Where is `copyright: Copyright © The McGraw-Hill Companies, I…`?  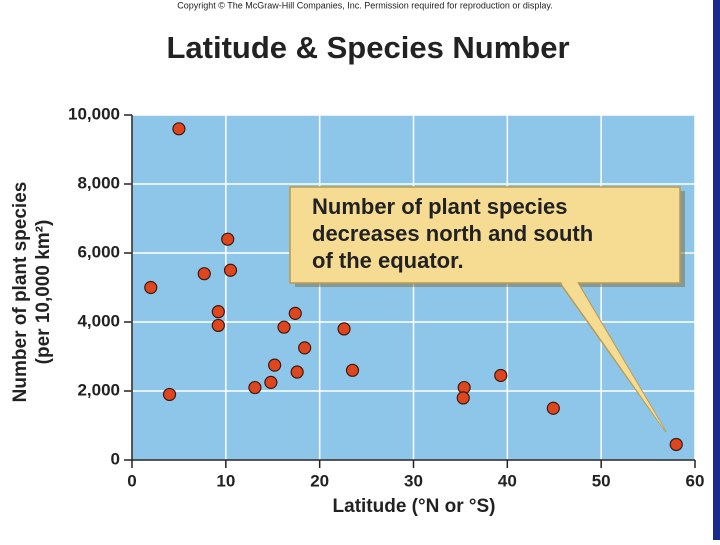
copyright: Copyright © The McGraw-Hill Companies, I… is located at coordinates (364, 5).